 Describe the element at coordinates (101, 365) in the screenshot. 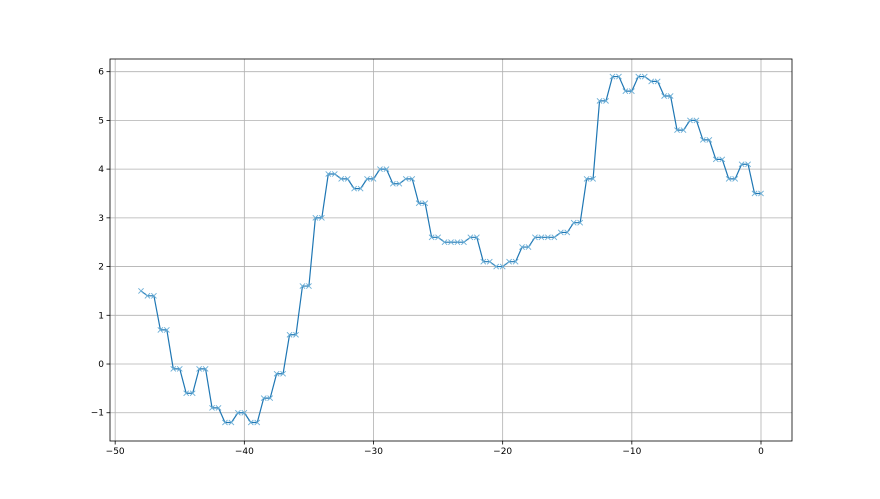

I see `y-tick-label: 0` at that location.